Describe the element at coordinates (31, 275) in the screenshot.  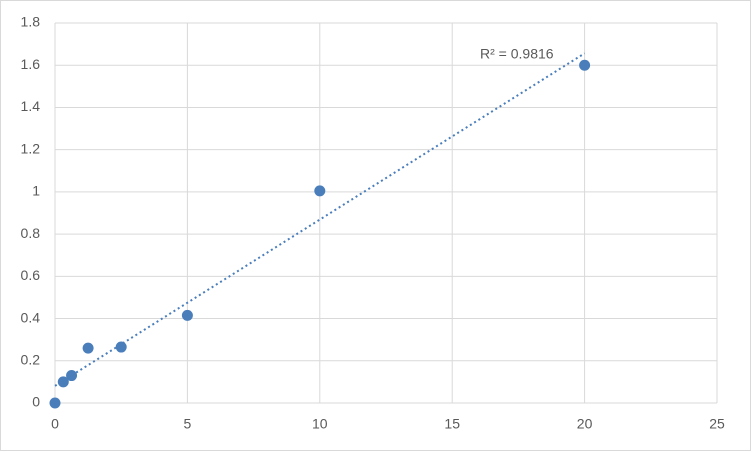
I see `y-tick-label: 0.6` at that location.